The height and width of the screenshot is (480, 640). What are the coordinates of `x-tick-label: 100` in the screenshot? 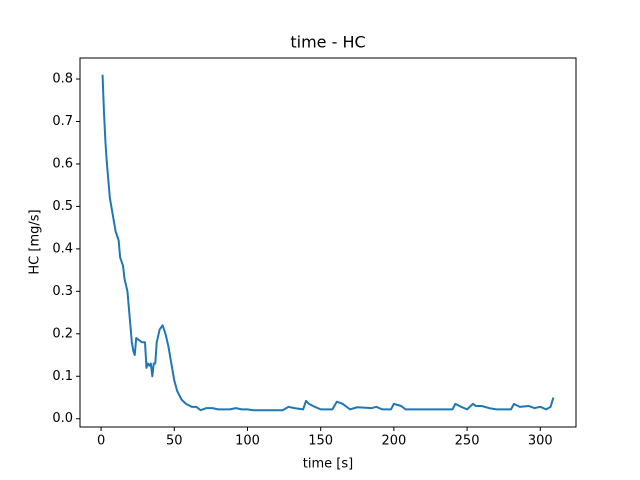 It's located at (247, 441).